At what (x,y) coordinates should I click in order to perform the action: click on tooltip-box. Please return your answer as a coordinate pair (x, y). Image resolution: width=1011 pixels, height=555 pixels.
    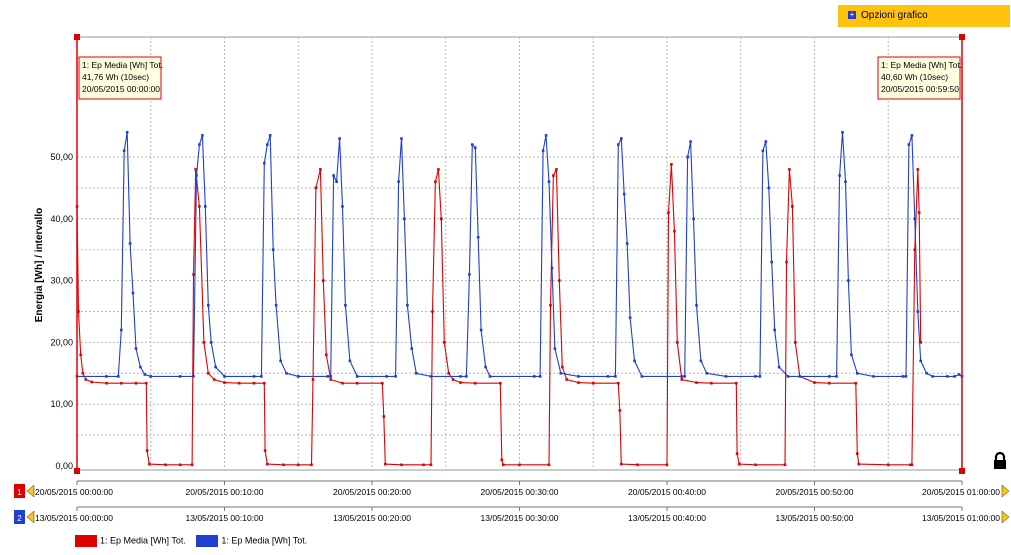
    Looking at the image, I should click on (120, 78).